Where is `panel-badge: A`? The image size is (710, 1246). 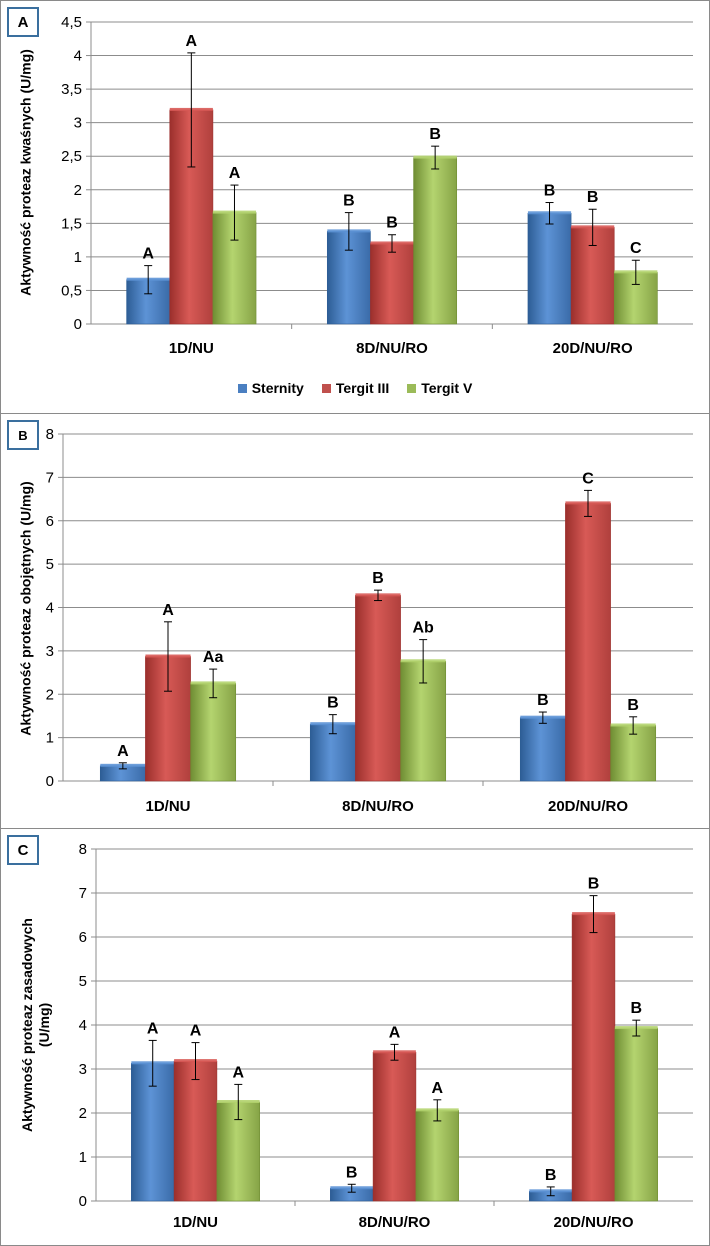
panel-badge: A is located at coordinates (23, 22).